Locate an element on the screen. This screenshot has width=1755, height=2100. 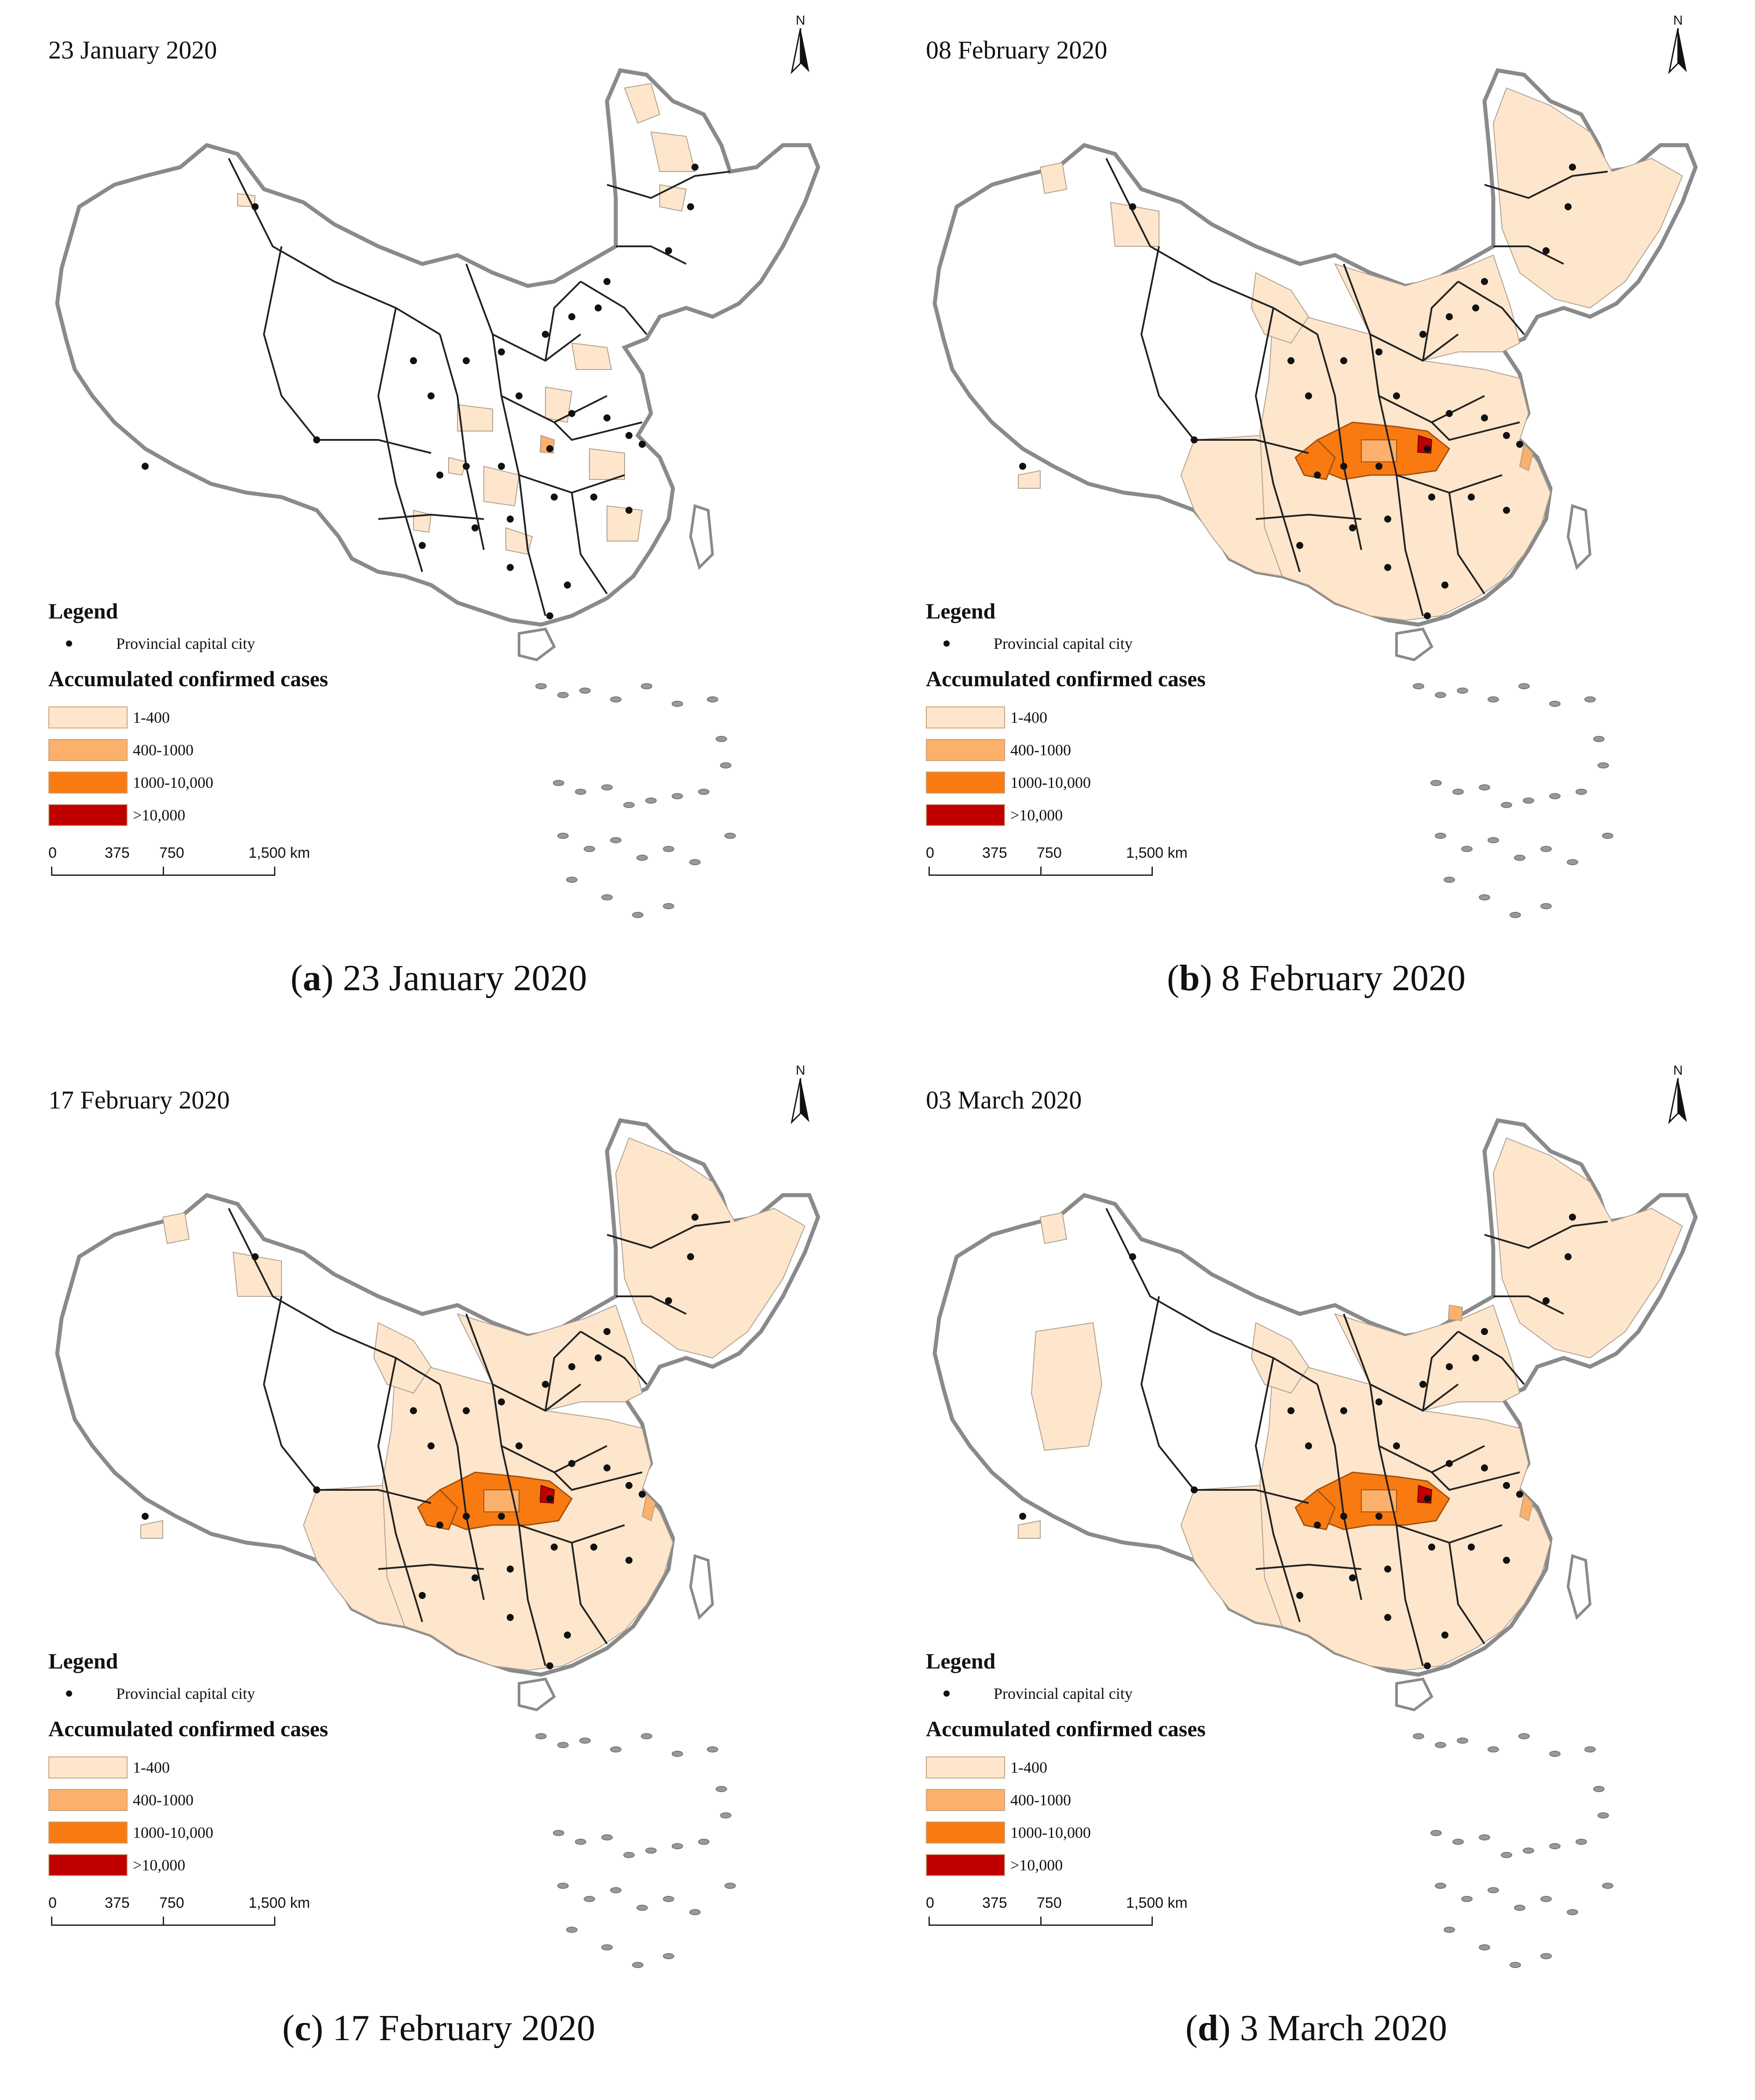
scale-tick is located at coordinates (1041, 871).